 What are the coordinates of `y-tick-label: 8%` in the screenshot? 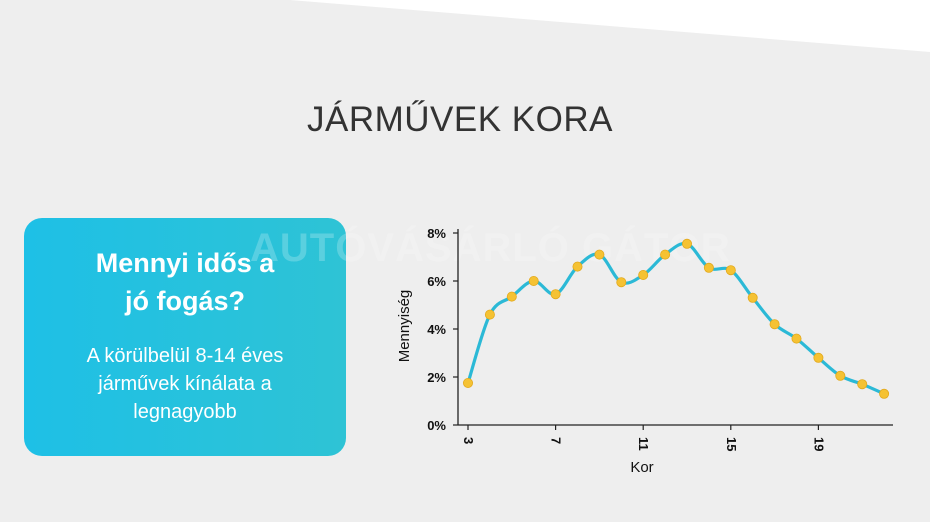 It's located at (436, 233).